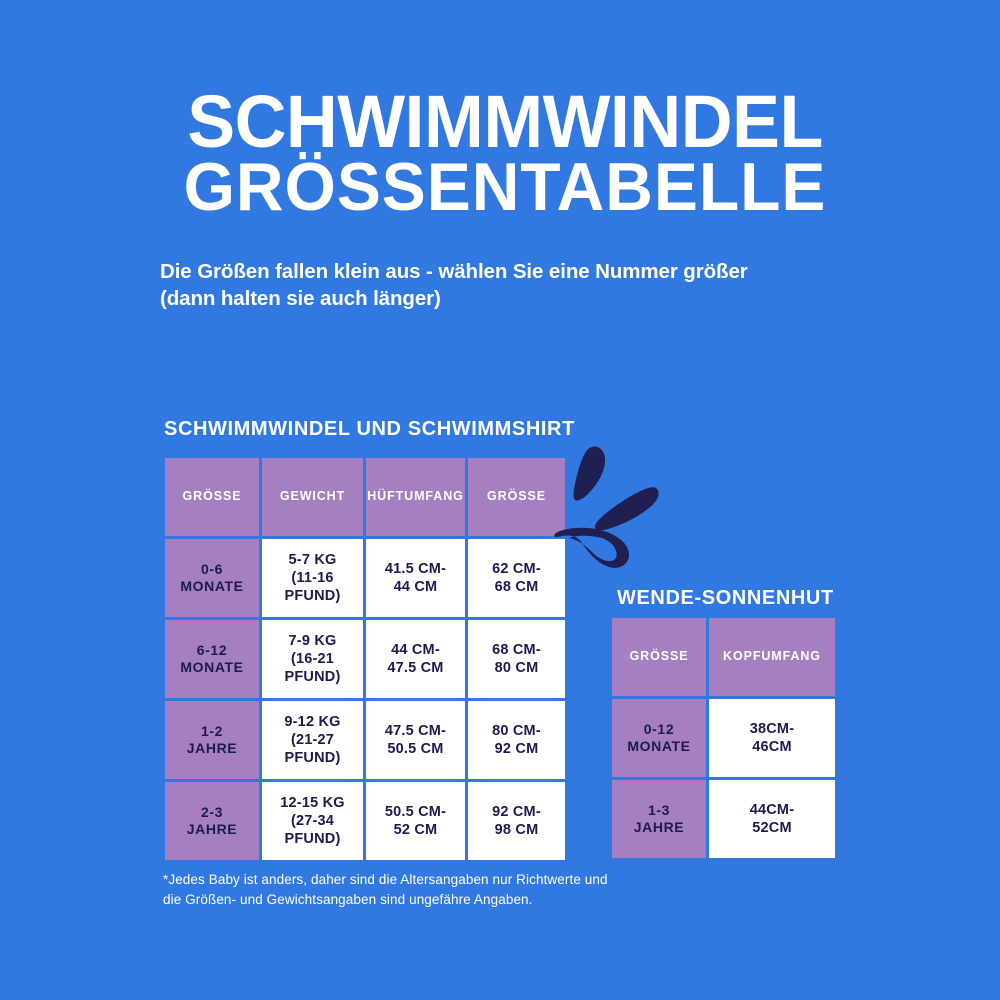 The width and height of the screenshot is (1000, 1000). I want to click on cell-text: 50.5 CM, so click(415, 749).